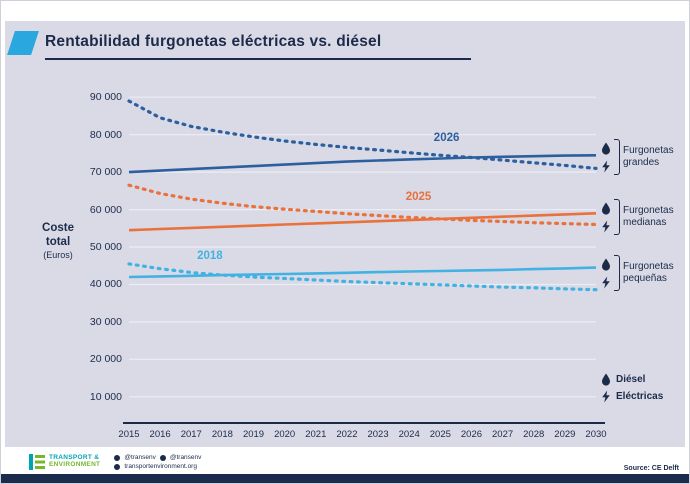 This screenshot has height=484, width=690. Describe the element at coordinates (347, 434) in the screenshot. I see `x-tick-label: 2022` at that location.